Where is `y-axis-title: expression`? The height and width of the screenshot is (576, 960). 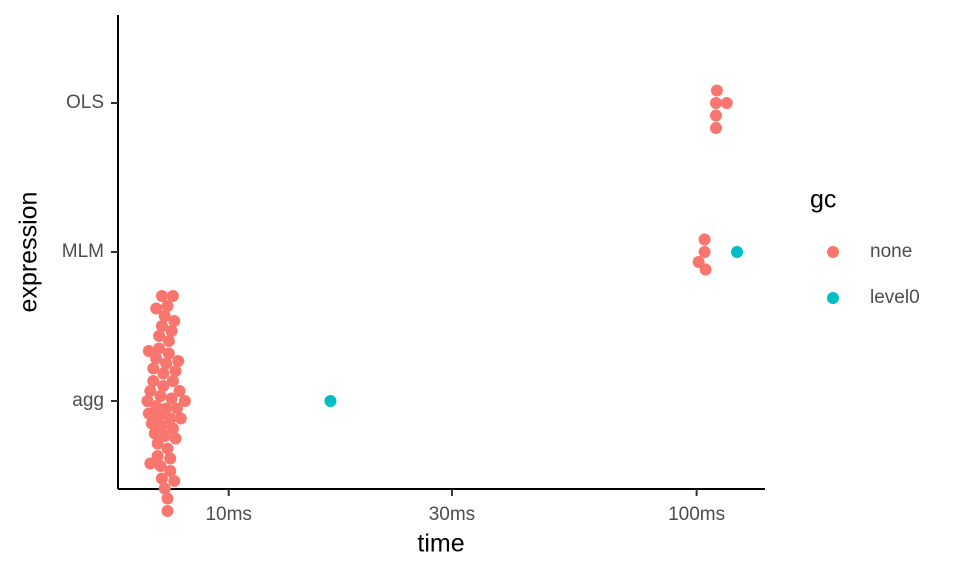 y-axis-title: expression is located at coordinates (29, 252).